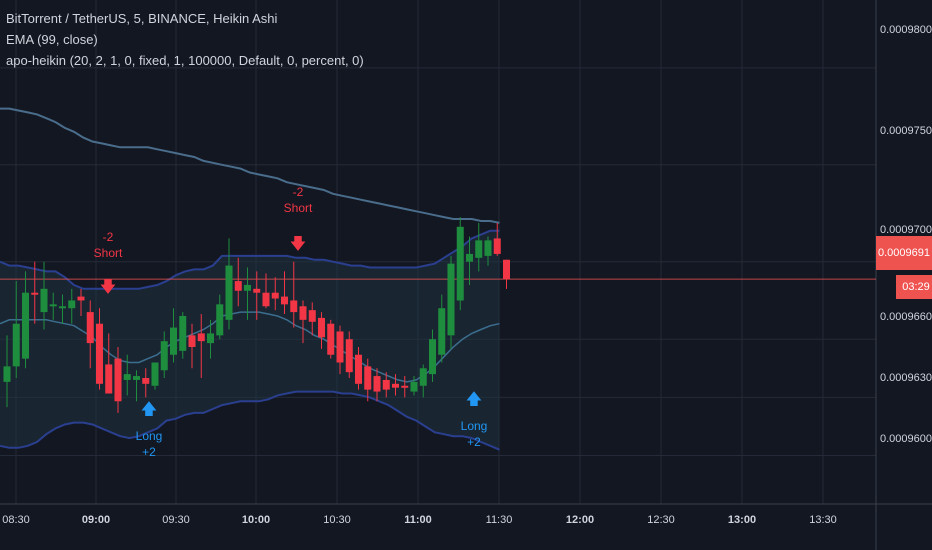  What do you see at coordinates (16, 520) in the screenshot?
I see `time-label-0830: 08:30` at bounding box center [16, 520].